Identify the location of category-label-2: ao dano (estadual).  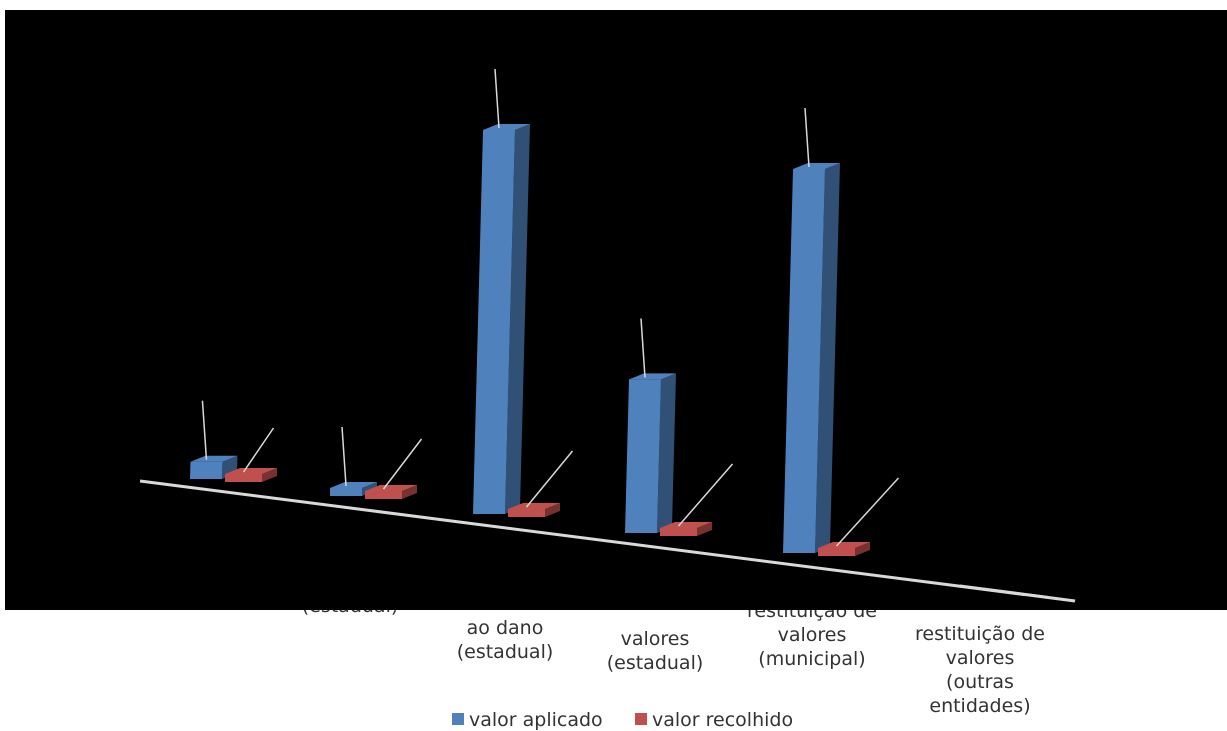
(505, 640).